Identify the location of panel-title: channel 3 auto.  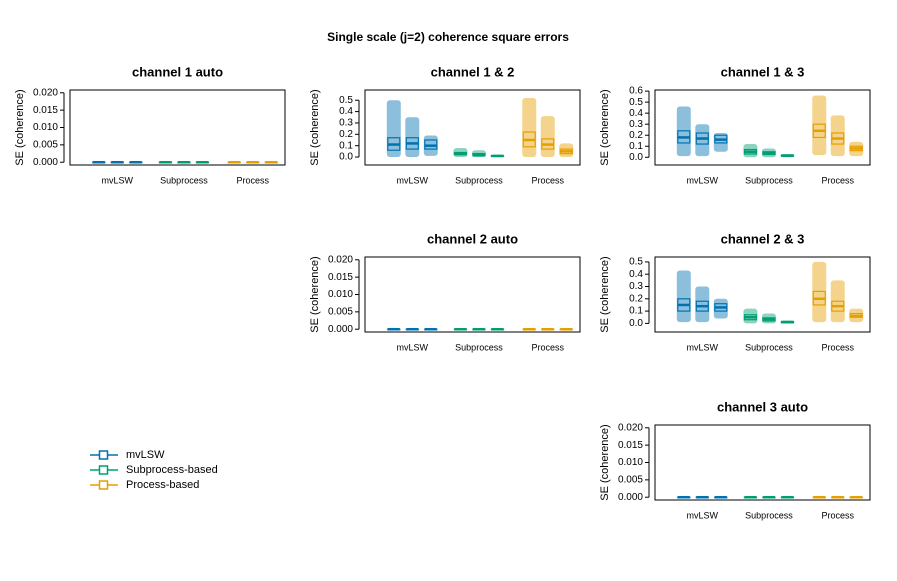
(762, 406).